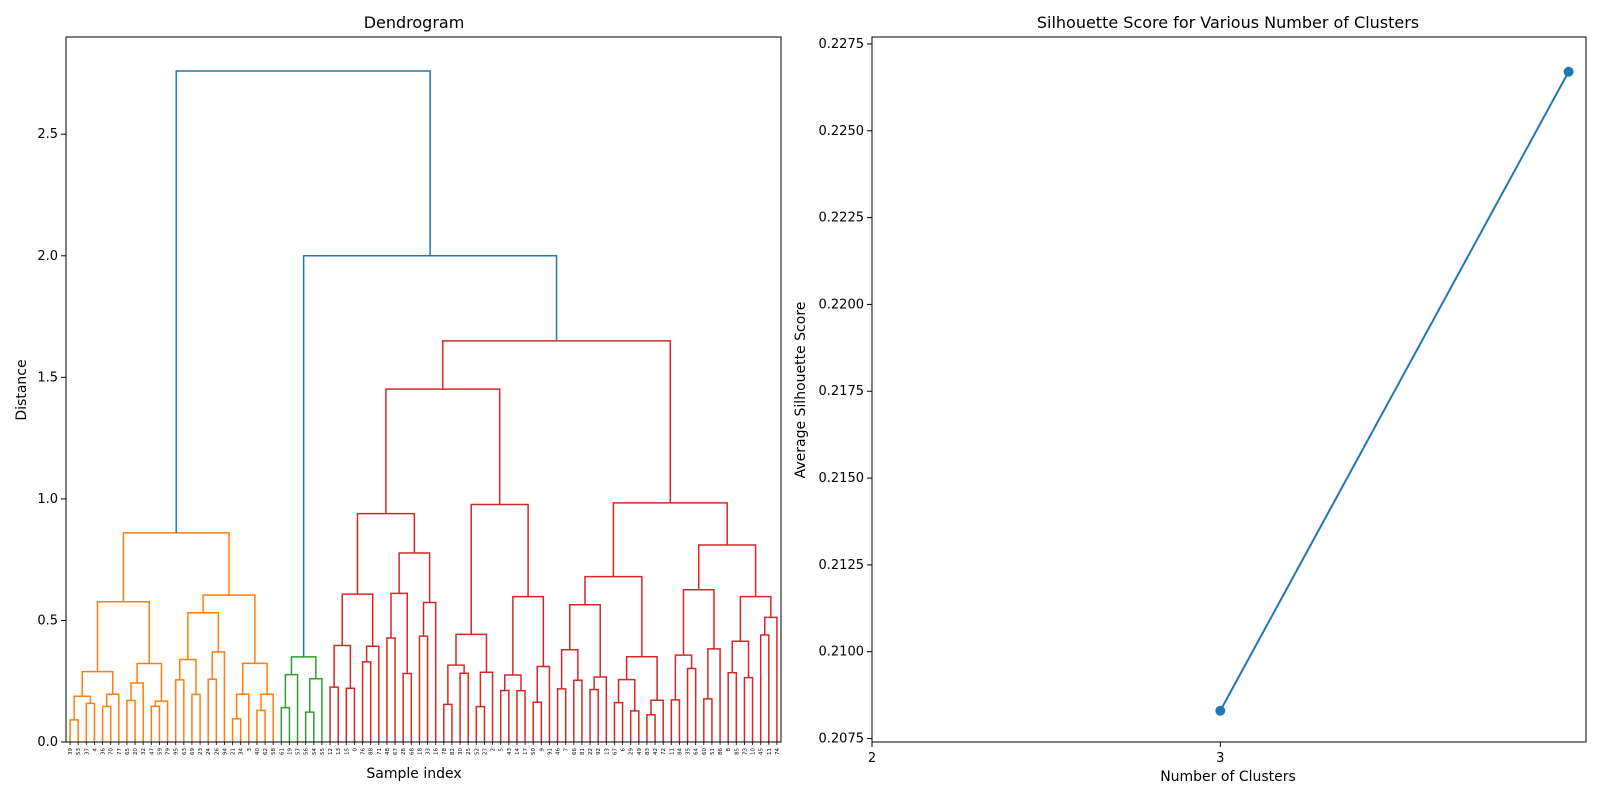 Image resolution: width=1600 pixels, height=800 pixels. What do you see at coordinates (413, 774) in the screenshot?
I see `dendrogram-x-label: Sample index` at bounding box center [413, 774].